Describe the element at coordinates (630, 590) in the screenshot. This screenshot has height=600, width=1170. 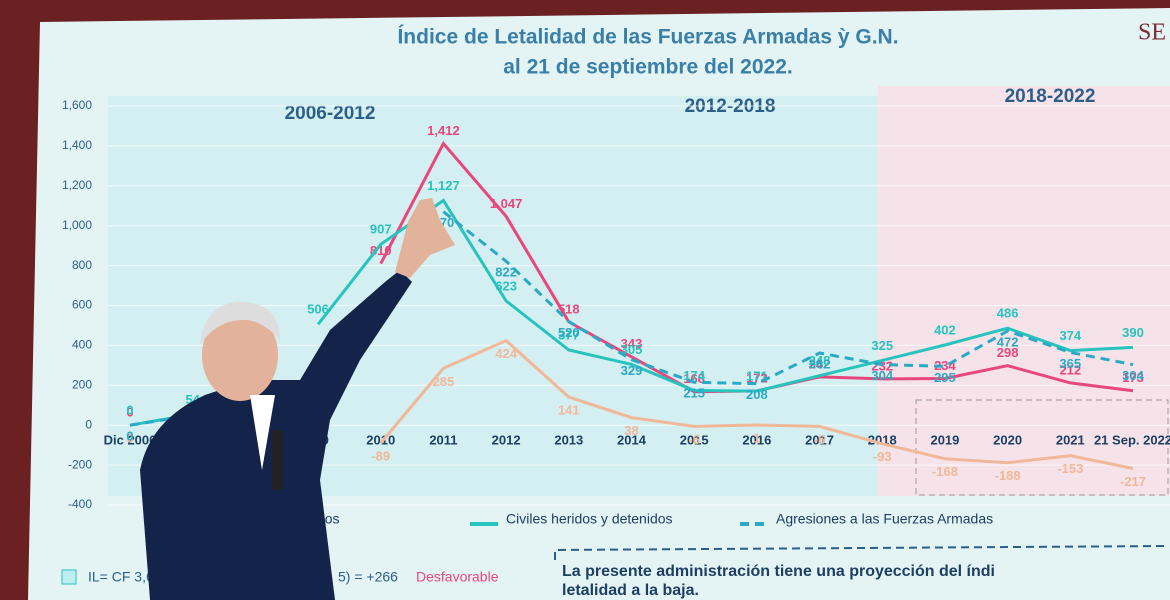
I see `note-line: letalidad a la baja.` at that location.